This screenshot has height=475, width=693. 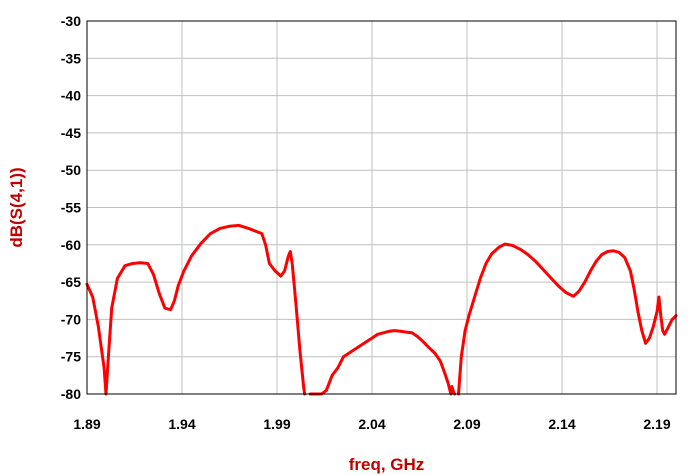 What do you see at coordinates (71, 96) in the screenshot?
I see `y-tick-label: -40` at bounding box center [71, 96].